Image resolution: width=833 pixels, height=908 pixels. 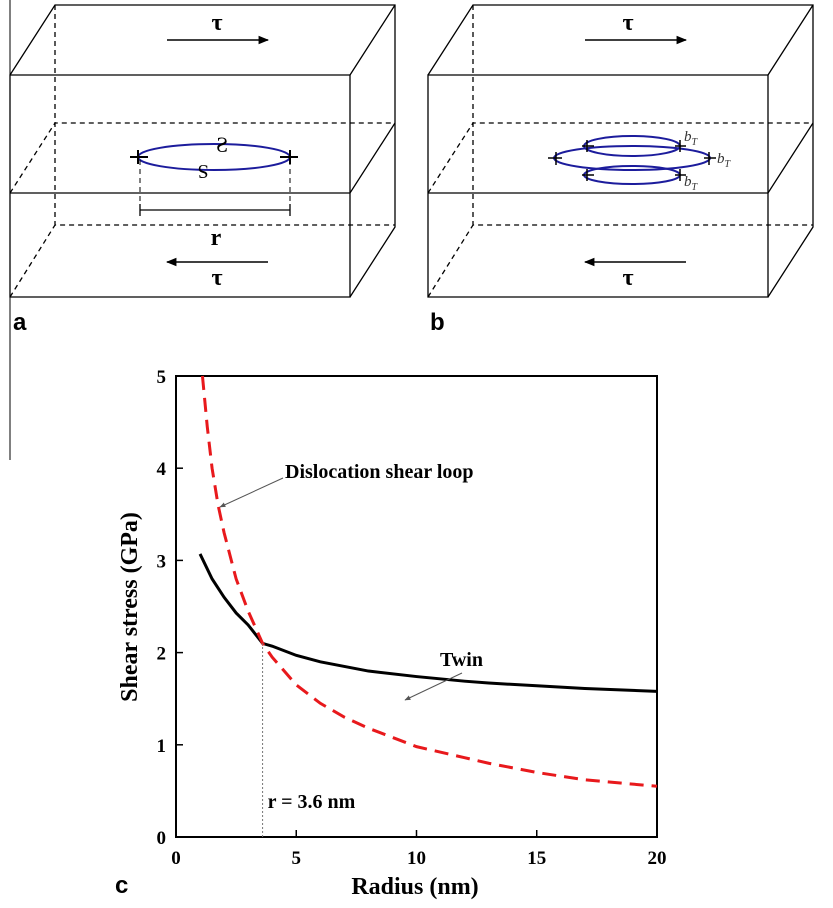 I want to click on panel-label: a, so click(x=20, y=322).